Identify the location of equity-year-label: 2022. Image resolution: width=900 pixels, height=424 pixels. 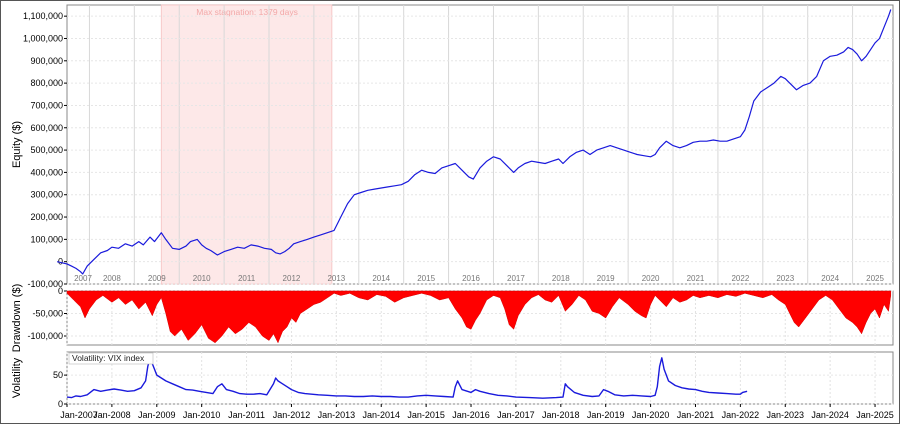
(740, 278).